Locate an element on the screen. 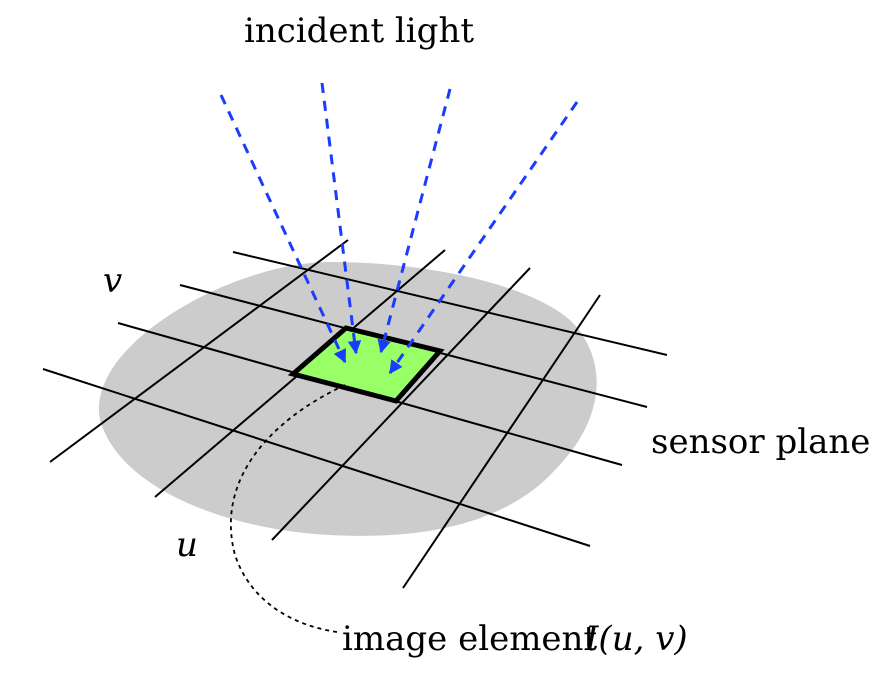 This screenshot has width=893, height=680. image-element-label: image element is located at coordinates (469, 639).